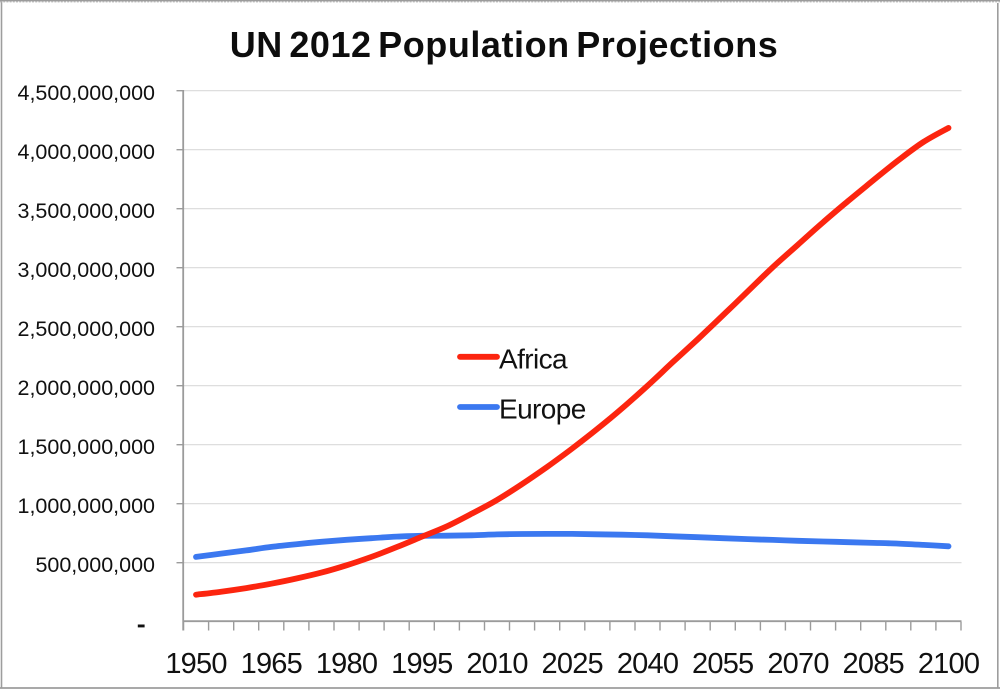 The width and height of the screenshot is (1000, 690). What do you see at coordinates (572, 664) in the screenshot?
I see `svg-text: 2025` at bounding box center [572, 664].